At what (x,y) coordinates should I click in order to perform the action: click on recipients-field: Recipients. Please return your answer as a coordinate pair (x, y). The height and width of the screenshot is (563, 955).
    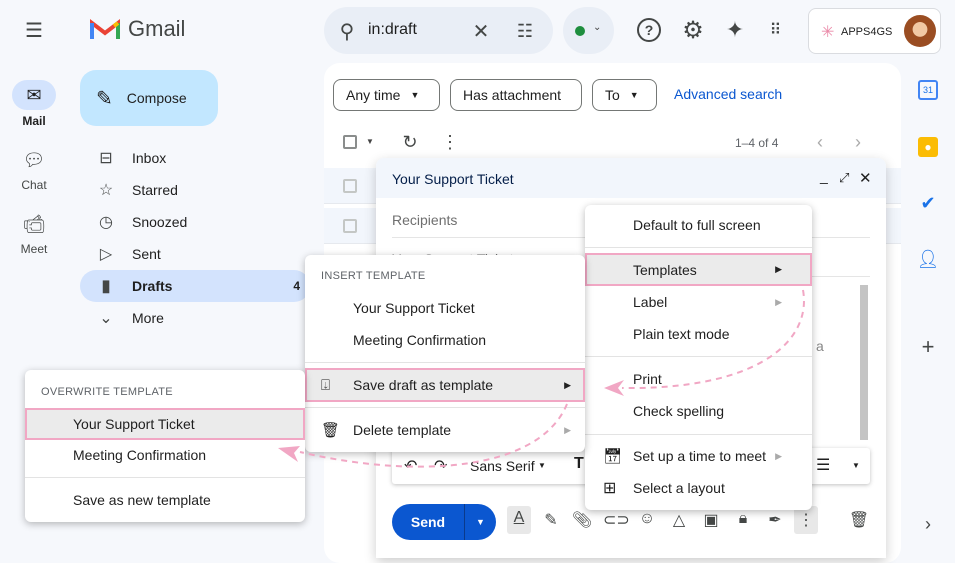
    Looking at the image, I should click on (425, 220).